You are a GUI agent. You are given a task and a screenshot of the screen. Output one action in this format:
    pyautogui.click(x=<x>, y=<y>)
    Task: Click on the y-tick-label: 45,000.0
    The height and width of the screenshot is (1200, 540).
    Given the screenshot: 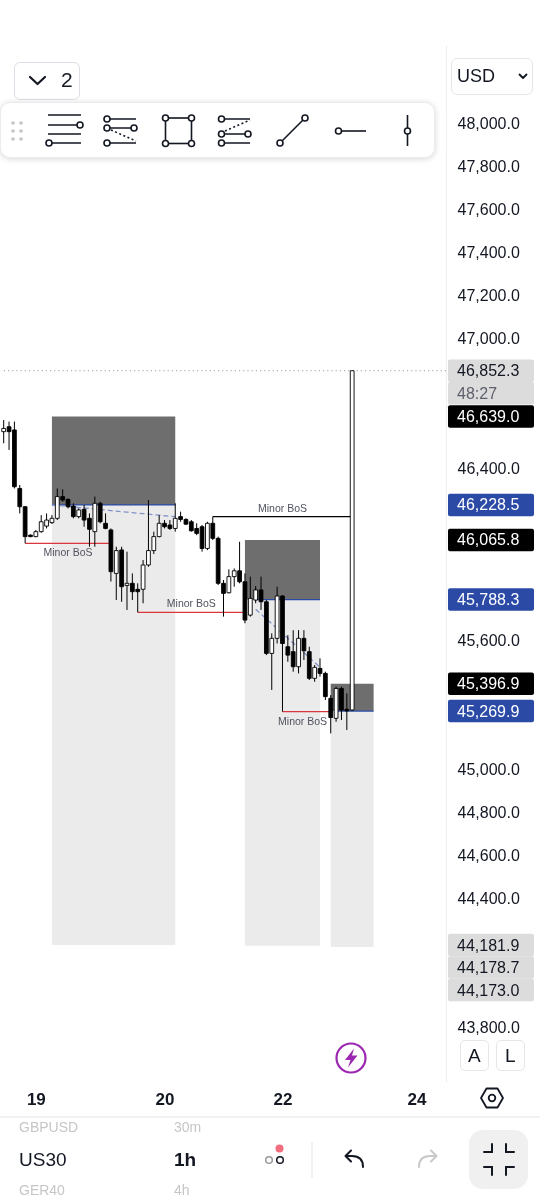 What is the action you would take?
    pyautogui.click(x=488, y=769)
    